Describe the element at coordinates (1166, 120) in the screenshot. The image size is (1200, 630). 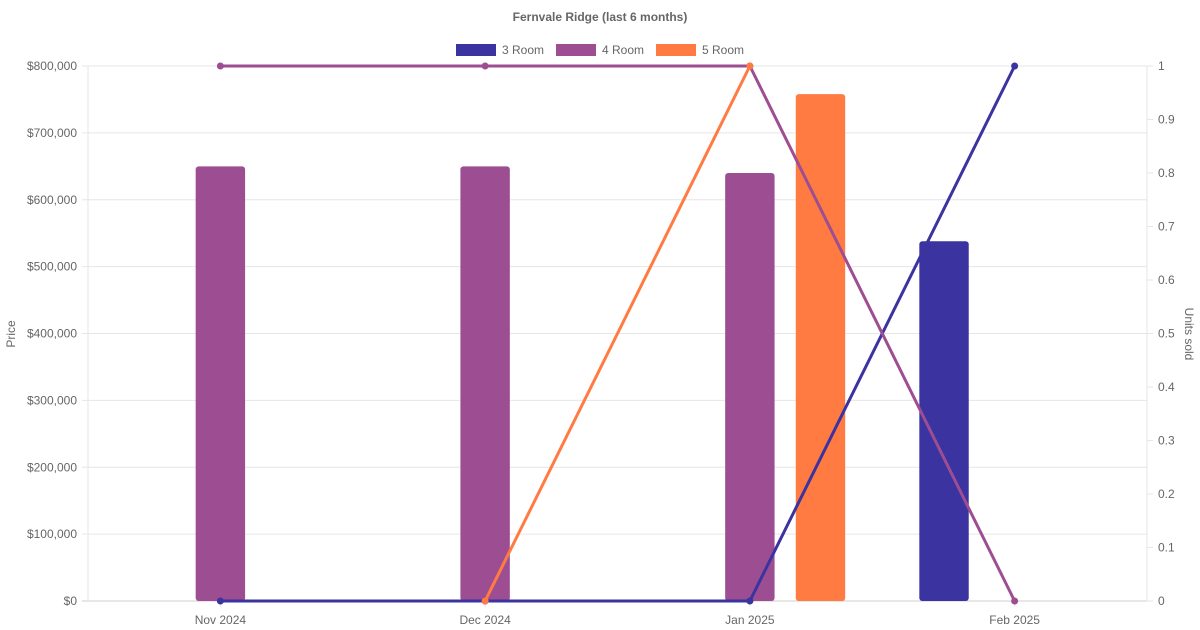
I see `y2-tick-label: 0.9` at that location.